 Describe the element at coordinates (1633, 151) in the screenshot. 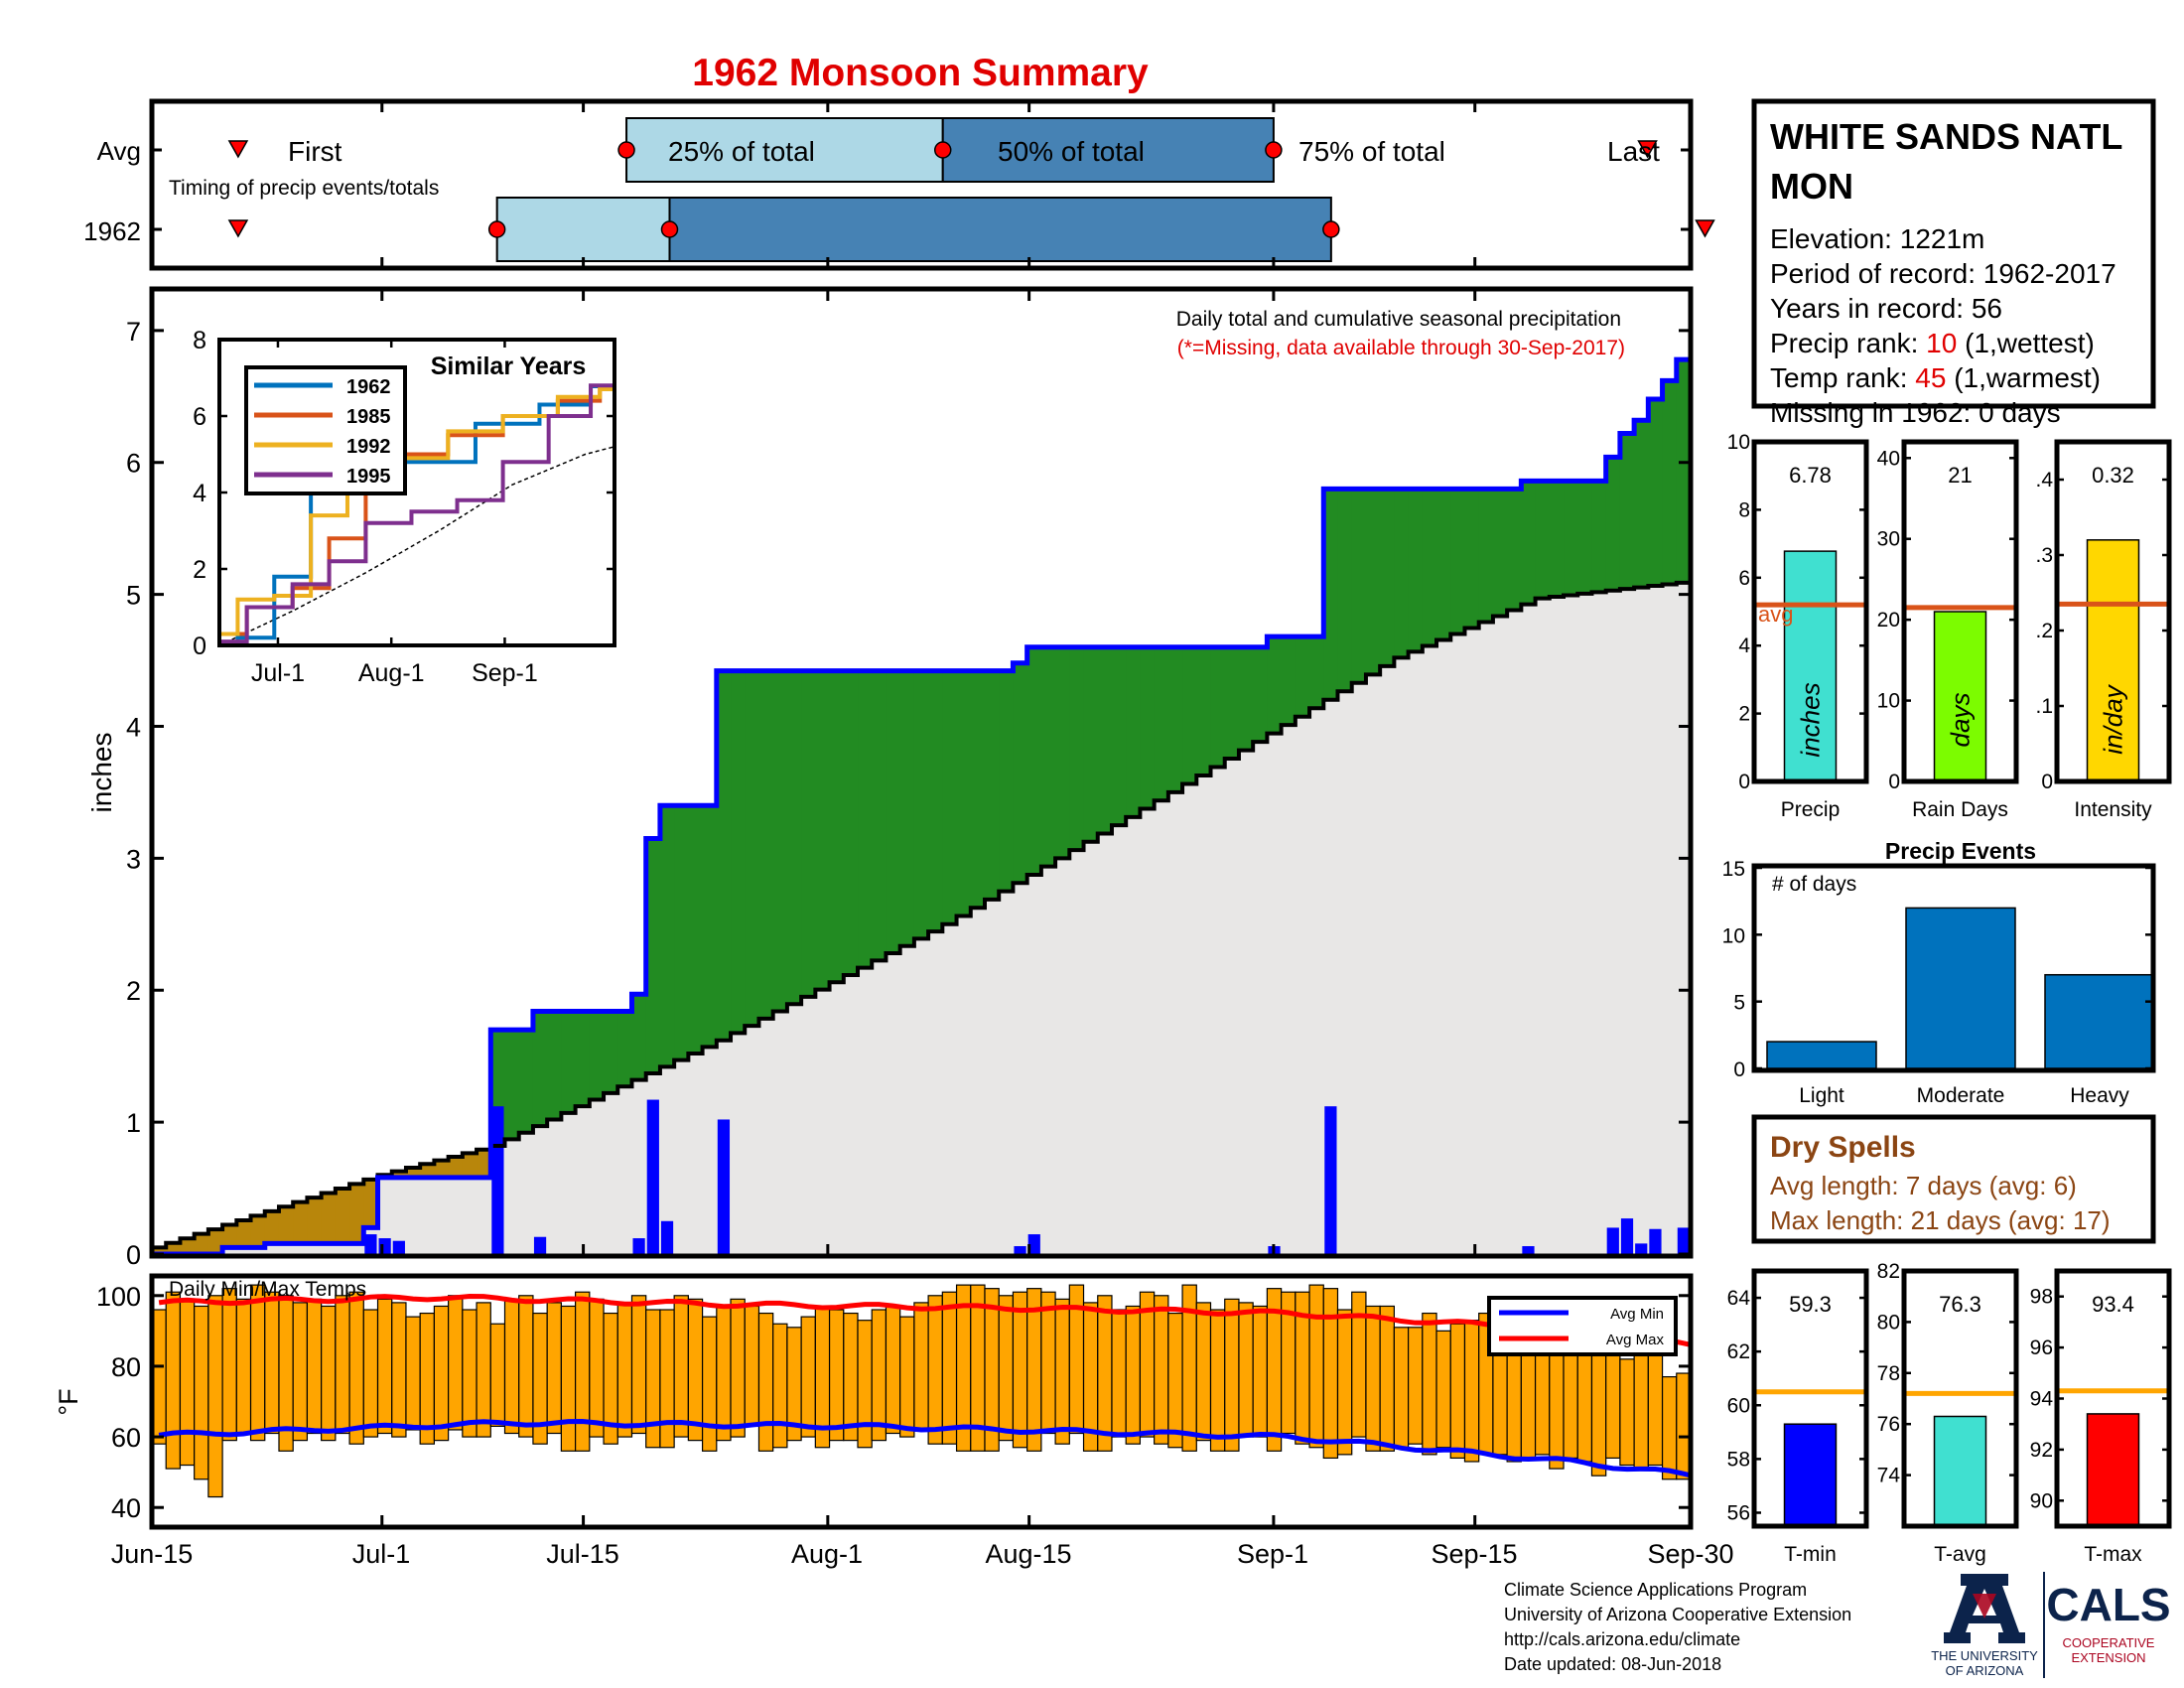

I see `last-label: Last` at that location.